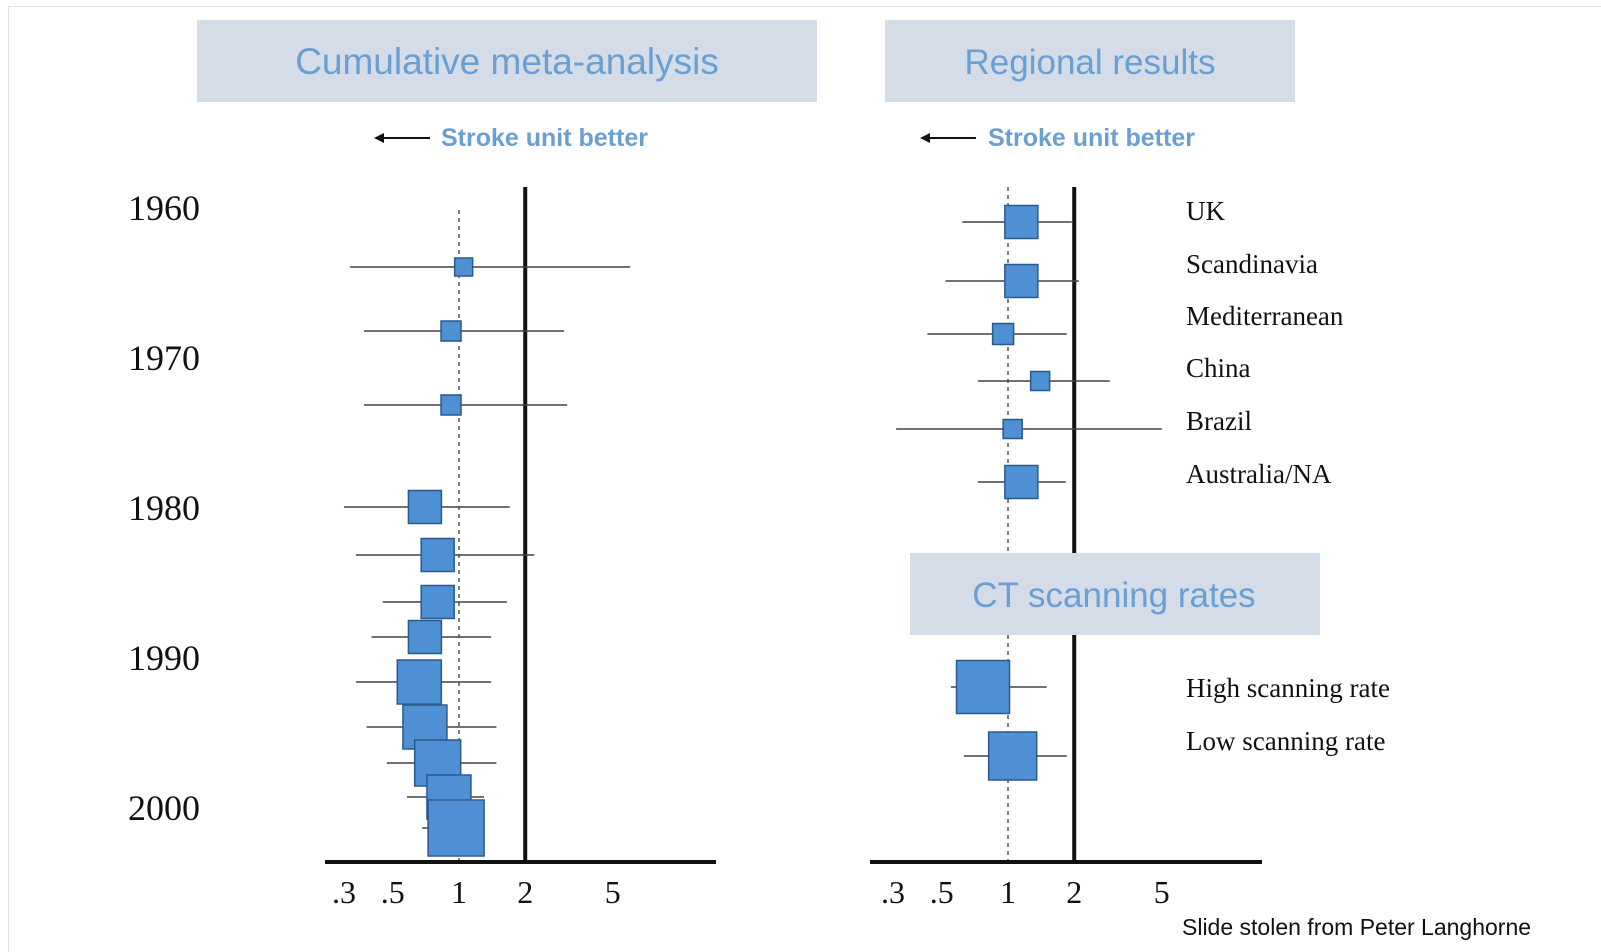  I want to click on region-label: China, so click(1218, 368).